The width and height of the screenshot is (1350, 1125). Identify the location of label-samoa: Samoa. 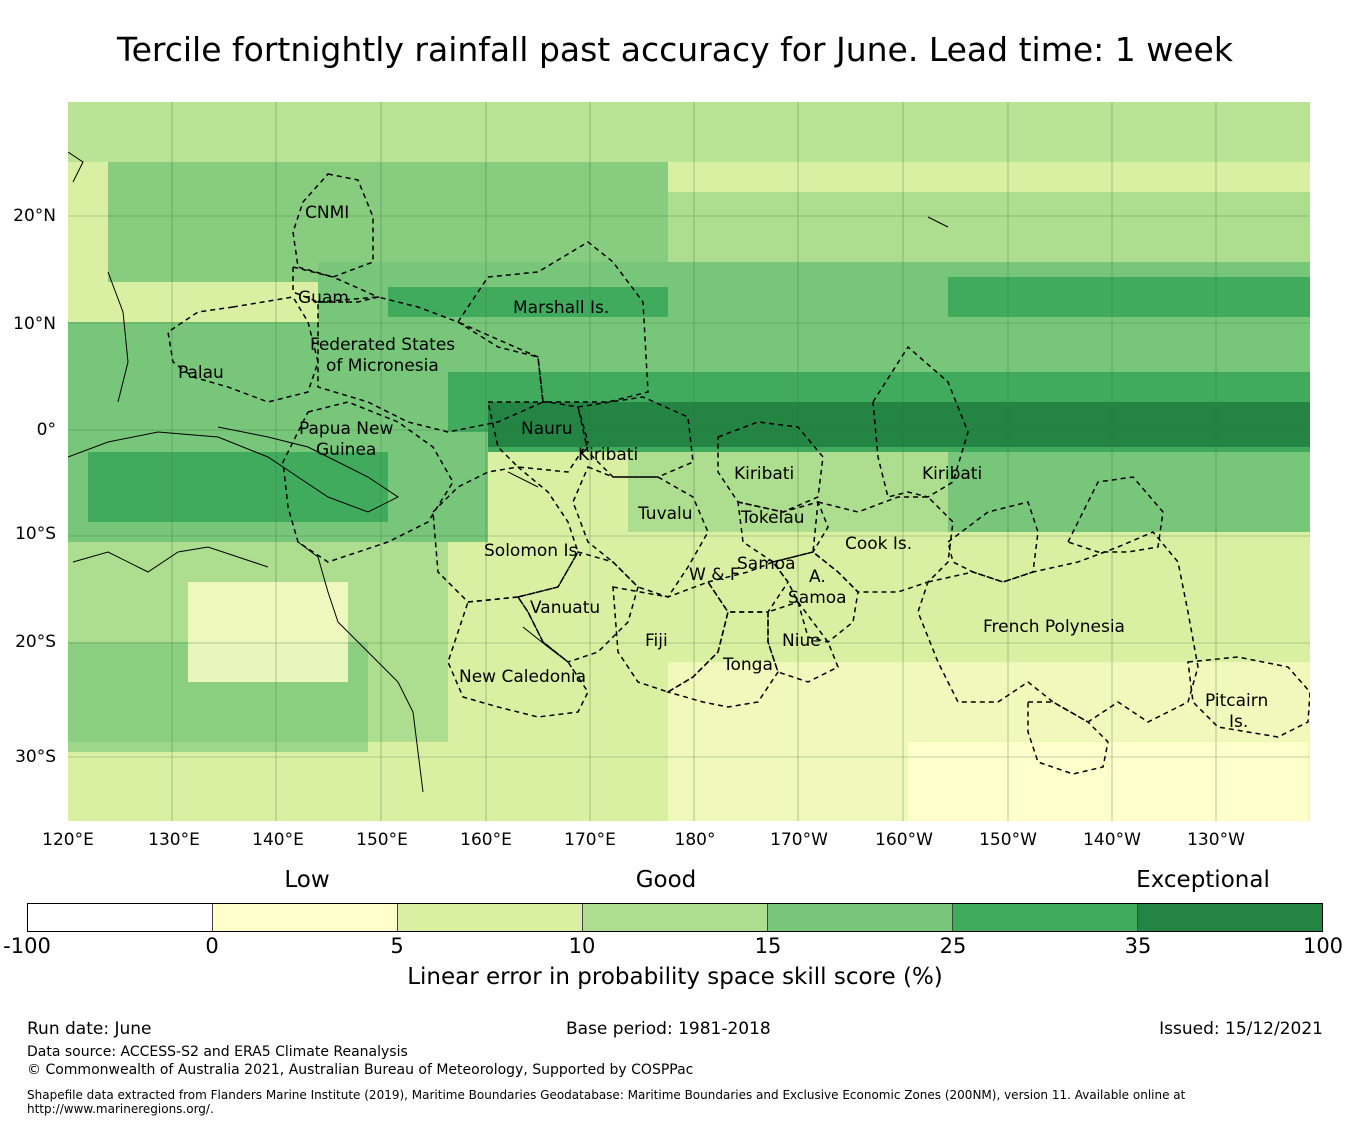
(766, 564).